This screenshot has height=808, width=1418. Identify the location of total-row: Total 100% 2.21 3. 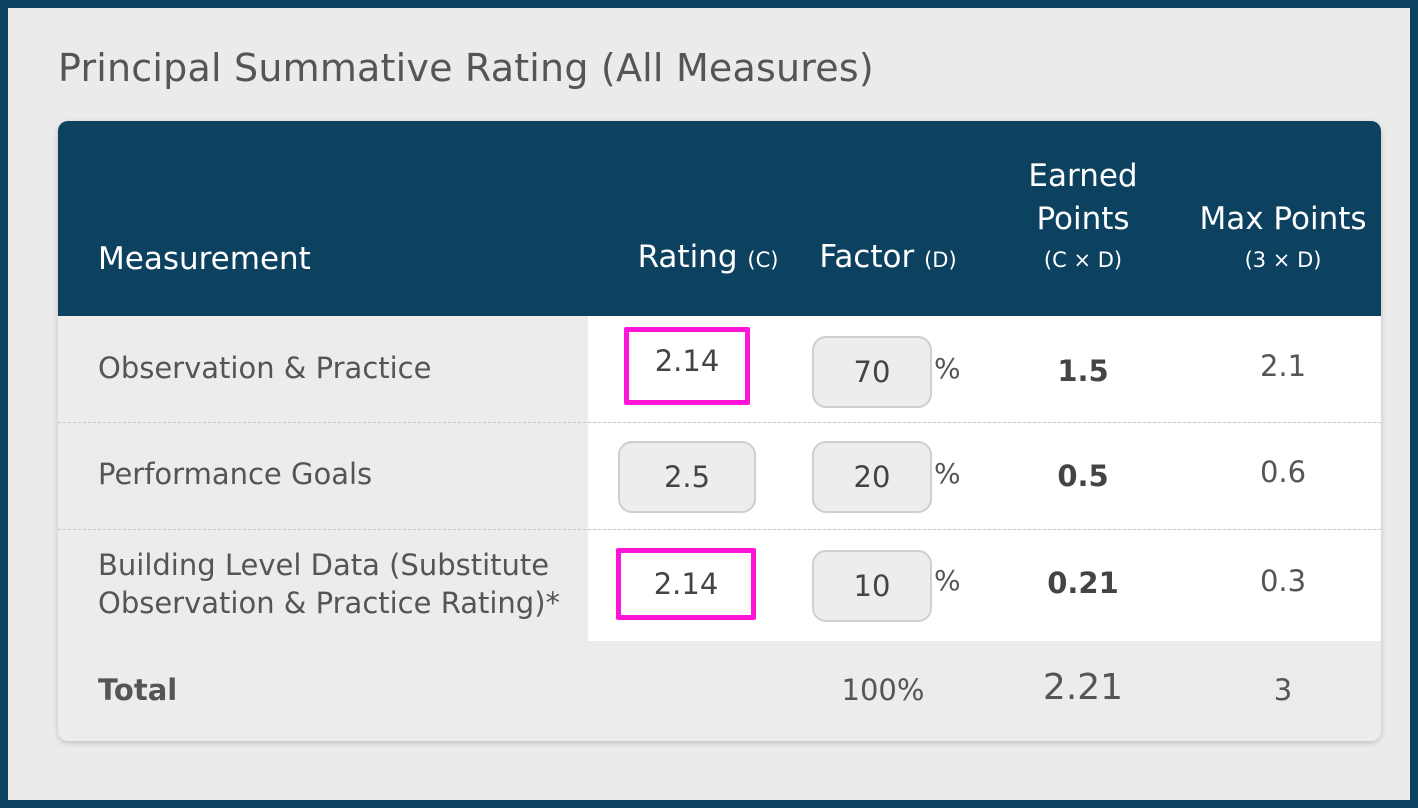
(719, 691).